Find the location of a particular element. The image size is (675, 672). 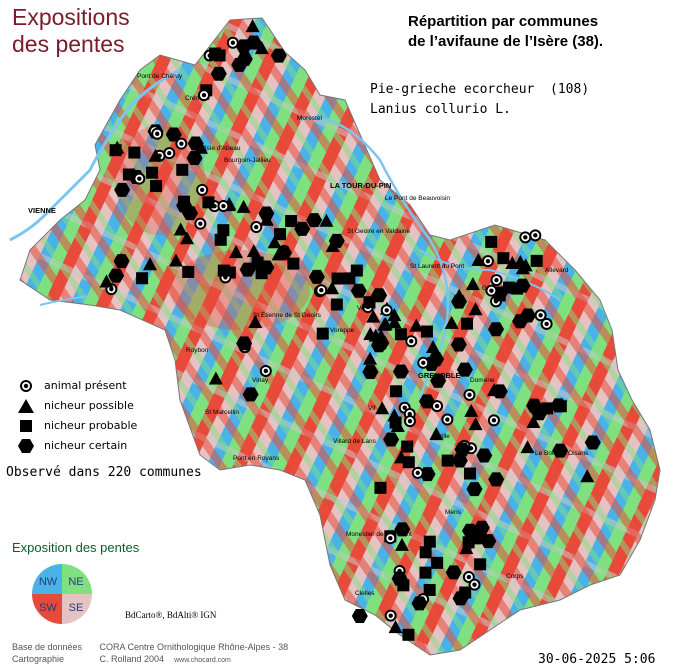

ne-quadrant is located at coordinates (77, 579).